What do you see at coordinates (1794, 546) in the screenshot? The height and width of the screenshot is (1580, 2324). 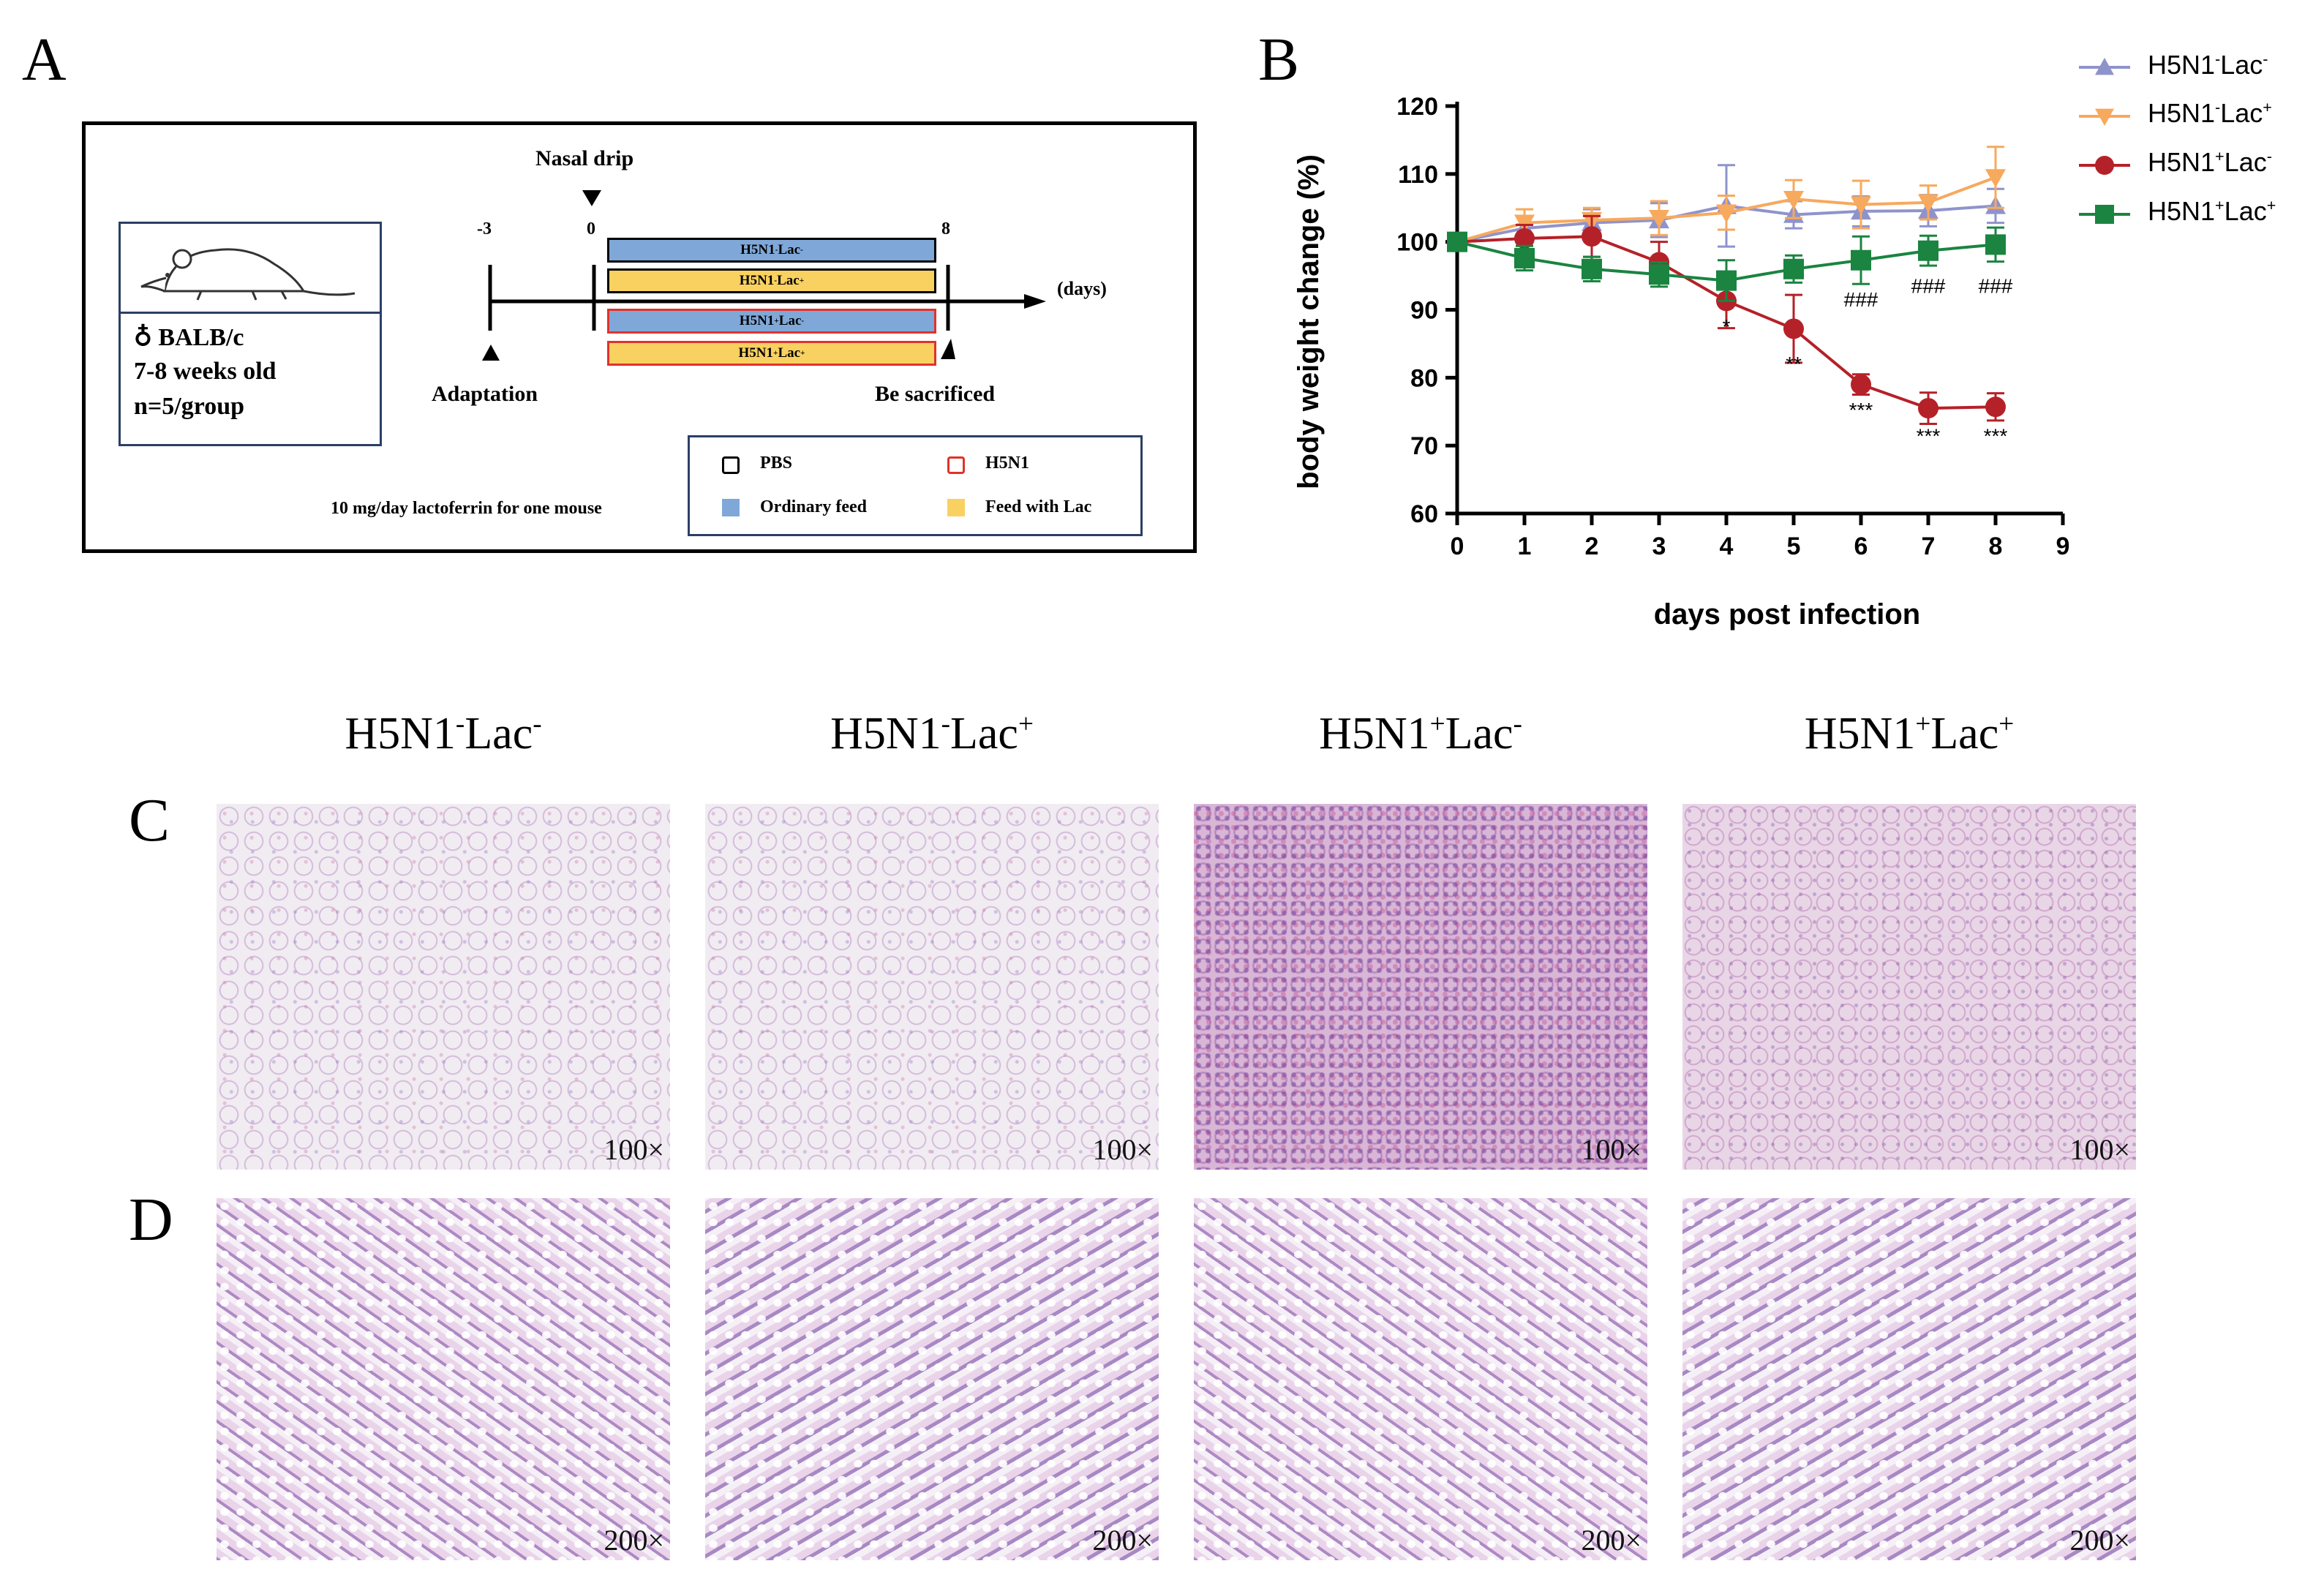 I see `x-tick-label: 5` at bounding box center [1794, 546].